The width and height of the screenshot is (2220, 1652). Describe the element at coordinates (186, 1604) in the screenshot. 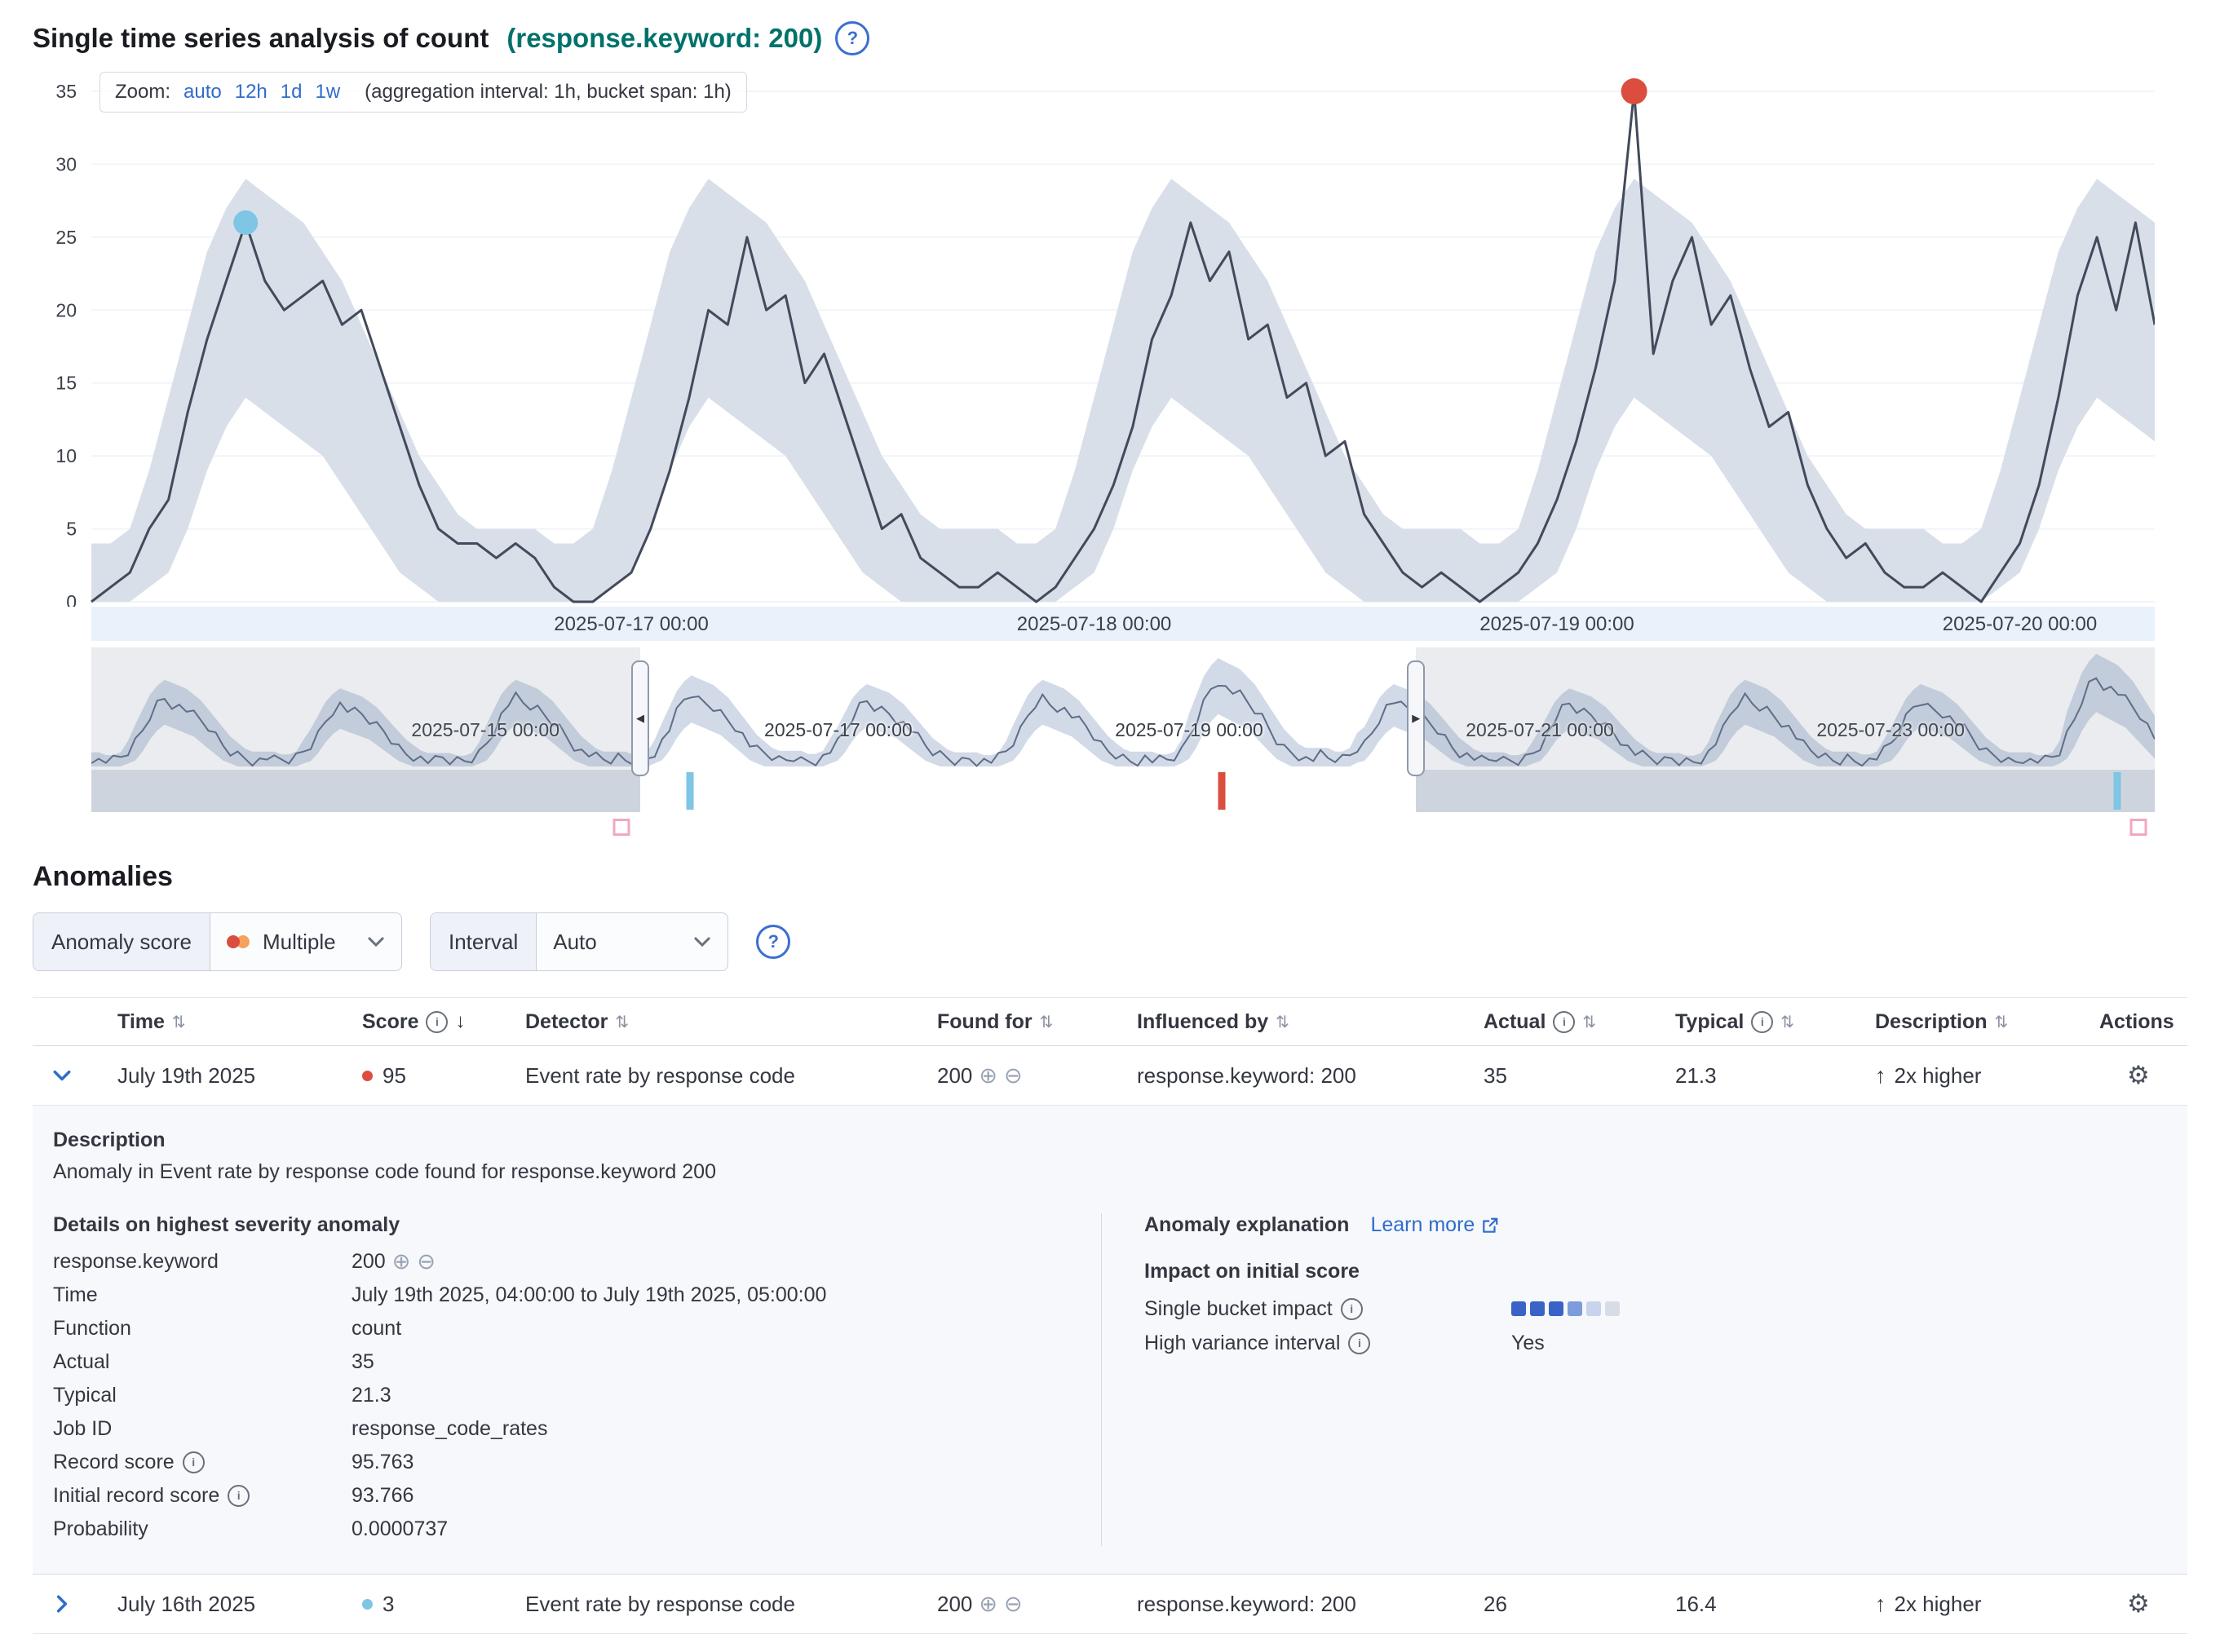

I see `time-cell: July 16th 2025` at that location.